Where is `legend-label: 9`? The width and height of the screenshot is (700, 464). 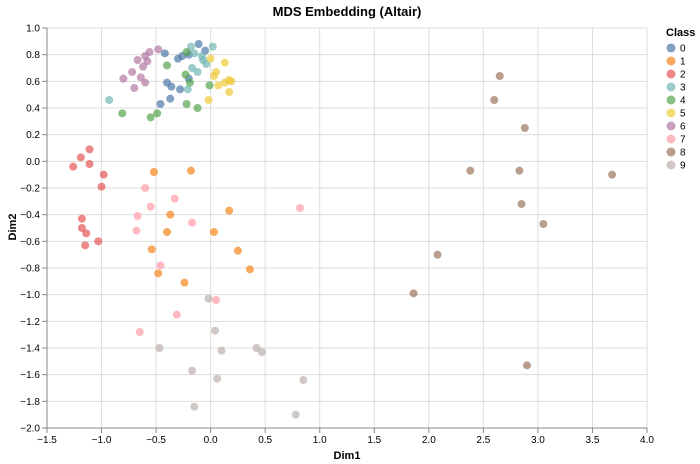
legend-label: 9 is located at coordinates (683, 166).